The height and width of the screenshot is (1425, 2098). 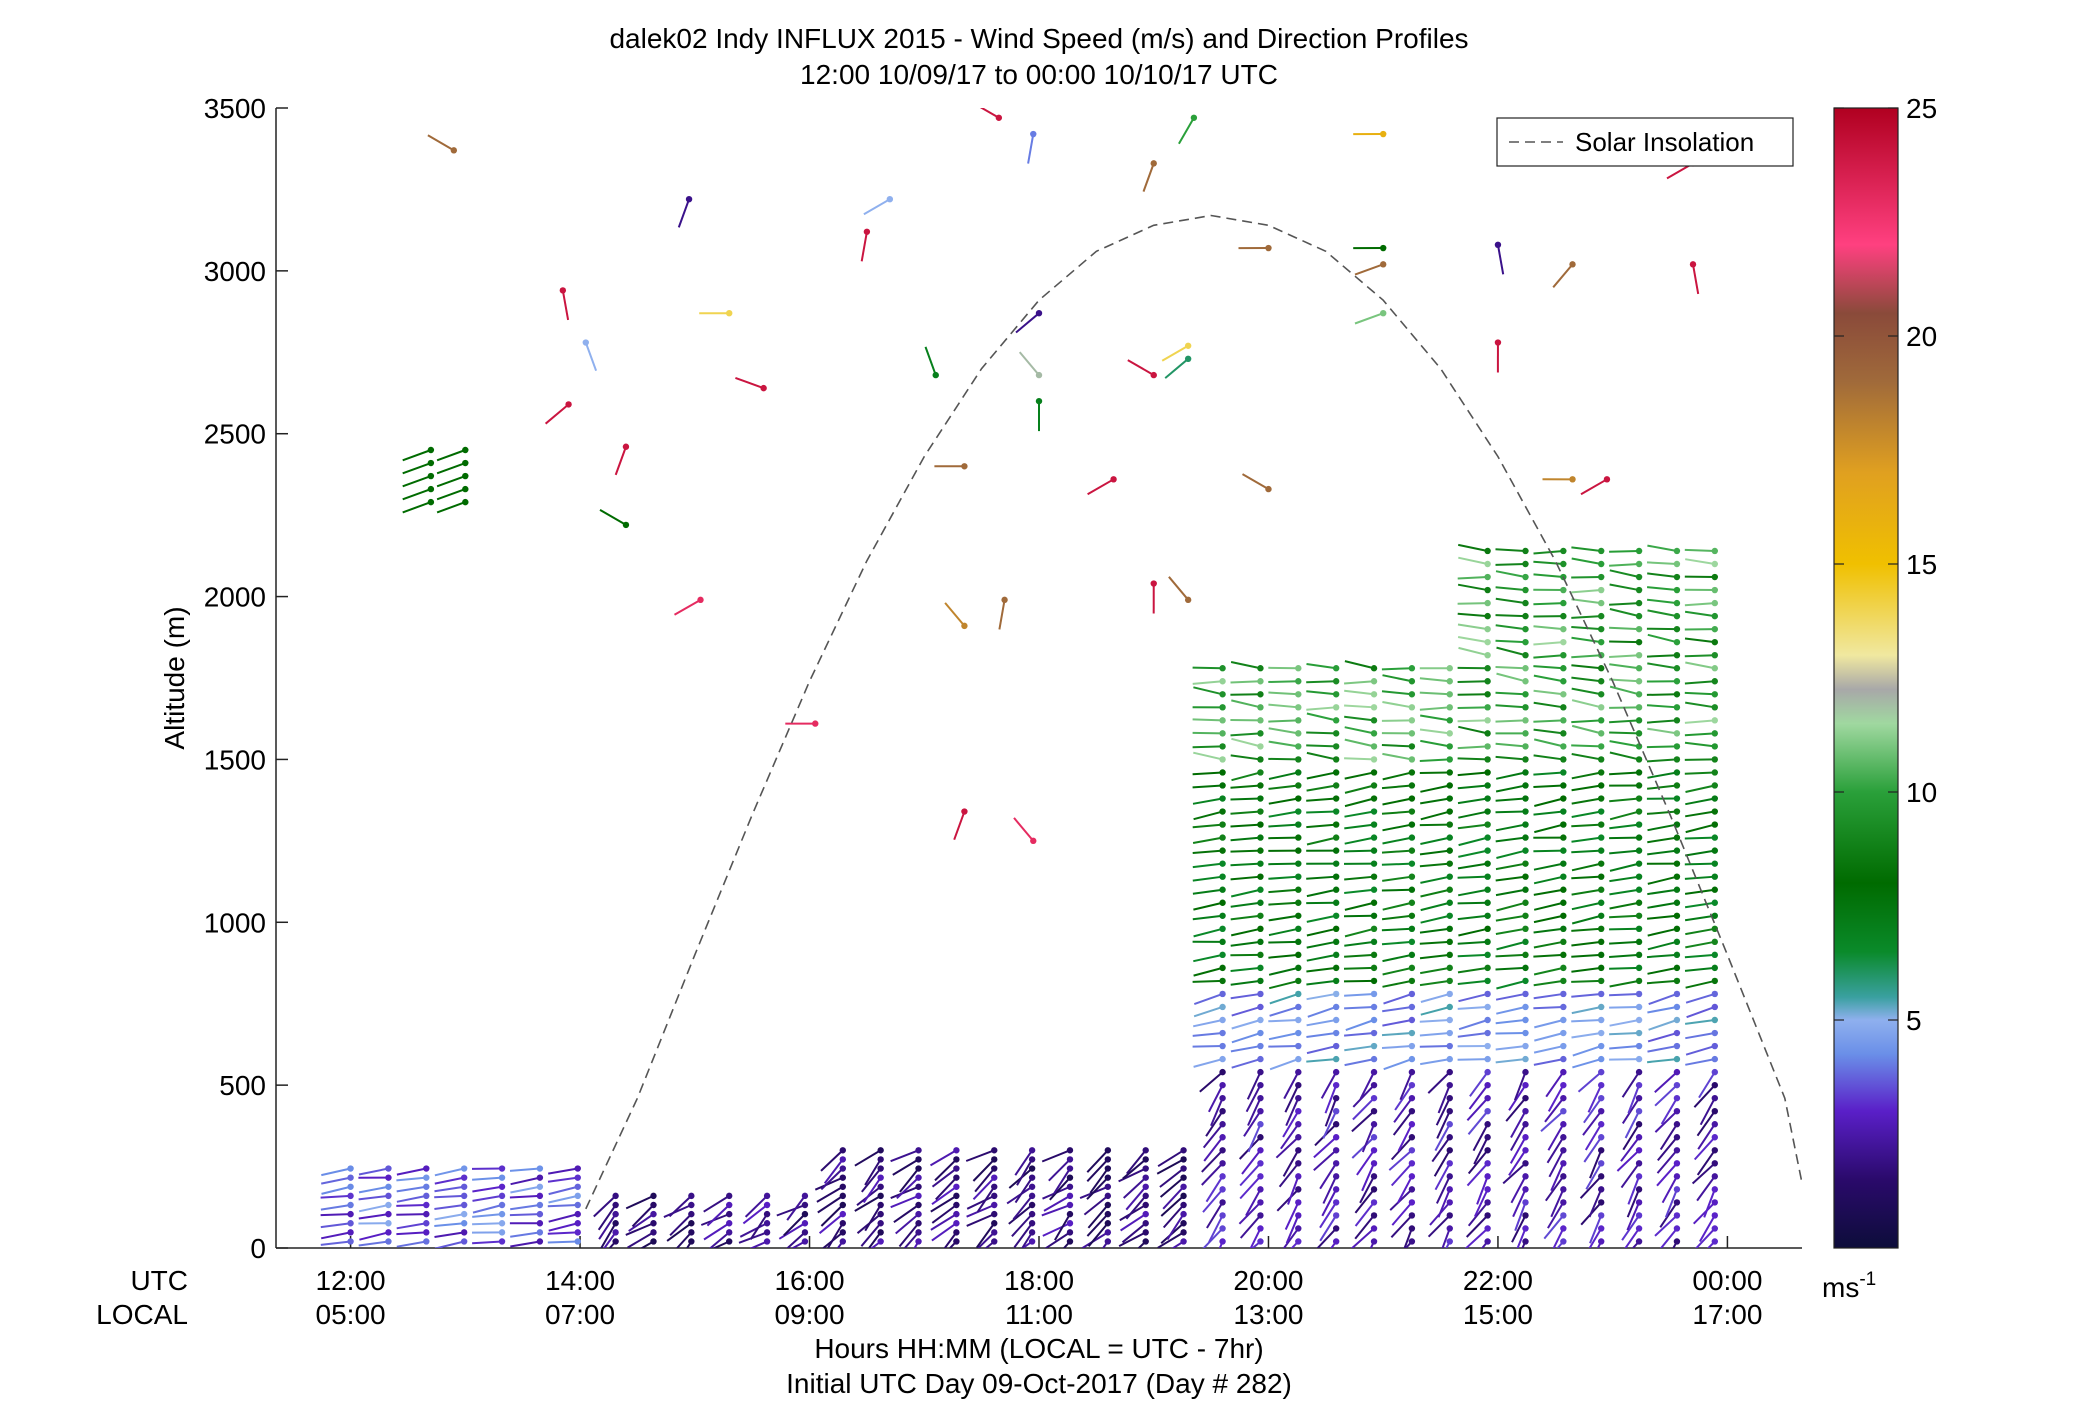 What do you see at coordinates (235, 108) in the screenshot?
I see `y-tick-label: 3500` at bounding box center [235, 108].